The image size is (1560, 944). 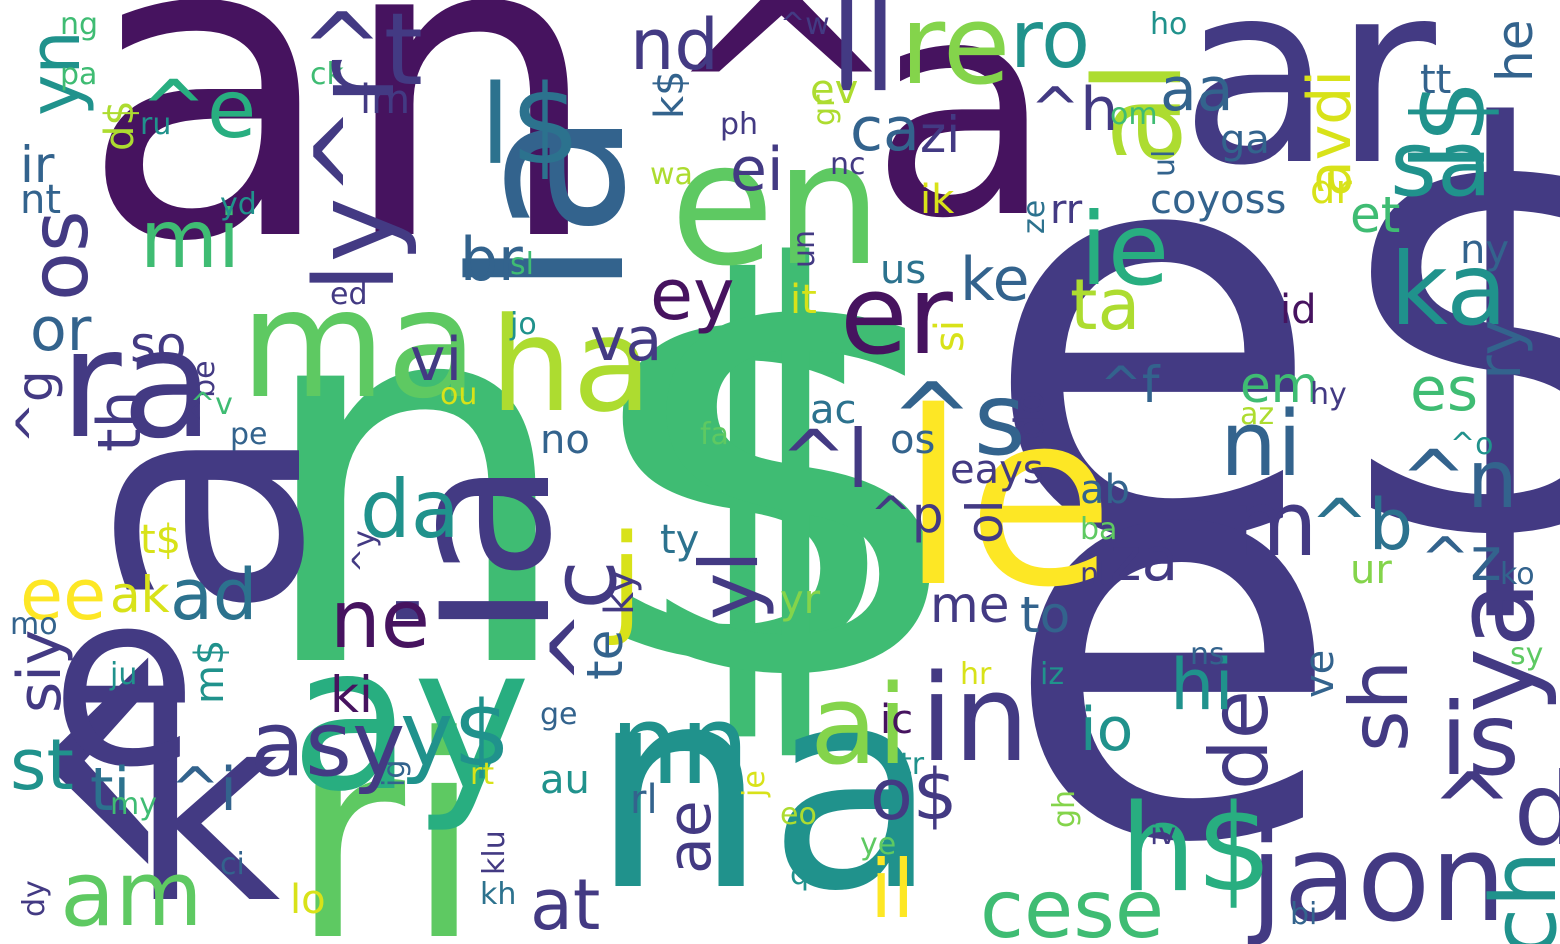 I want to click on word-he-111: he, so click(x=1515, y=50).